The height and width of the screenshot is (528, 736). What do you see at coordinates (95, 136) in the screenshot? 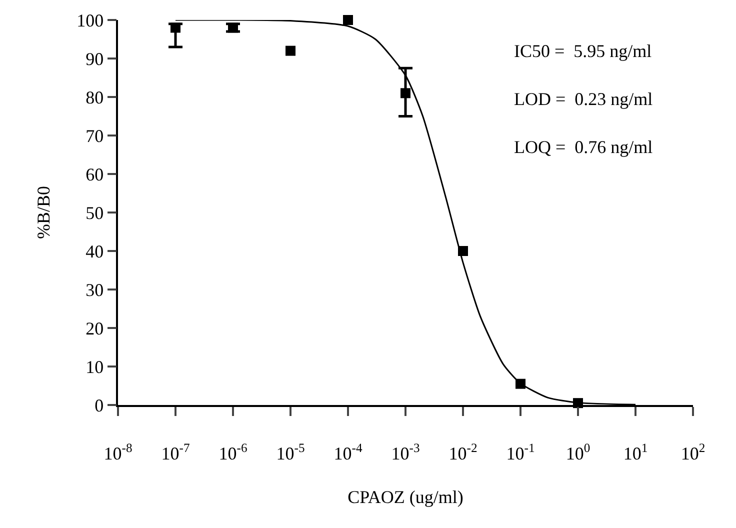
I see `y-tick-label: 70` at bounding box center [95, 136].